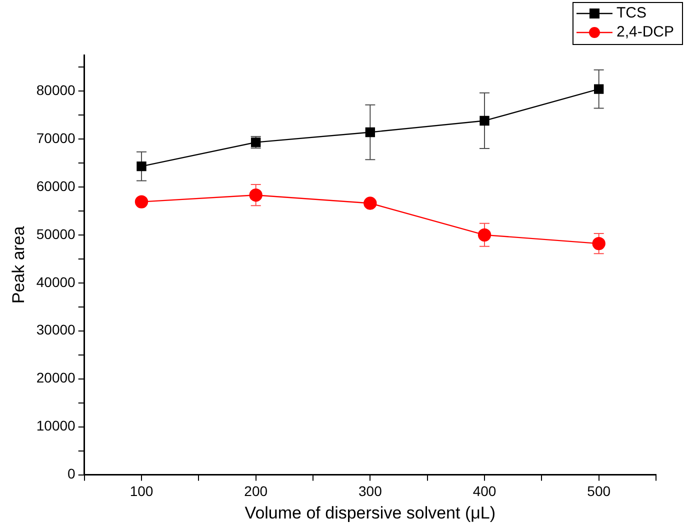  I want to click on y-tick-label: 0, so click(72, 474).